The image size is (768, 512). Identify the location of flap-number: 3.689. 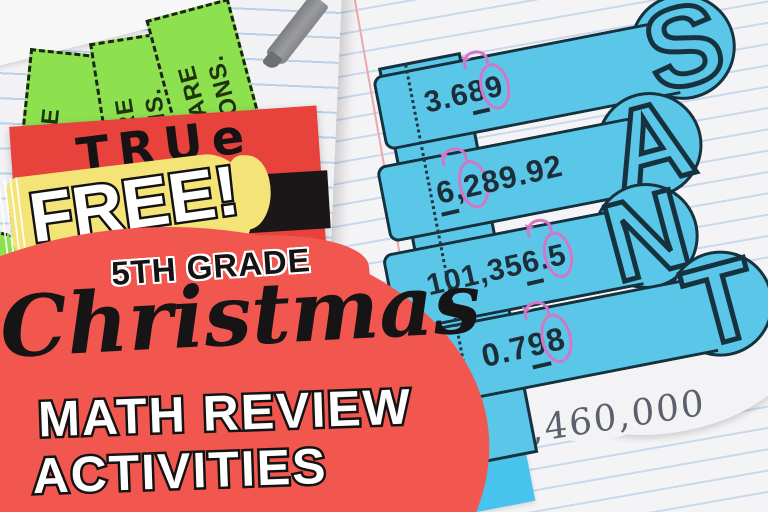
(464, 86).